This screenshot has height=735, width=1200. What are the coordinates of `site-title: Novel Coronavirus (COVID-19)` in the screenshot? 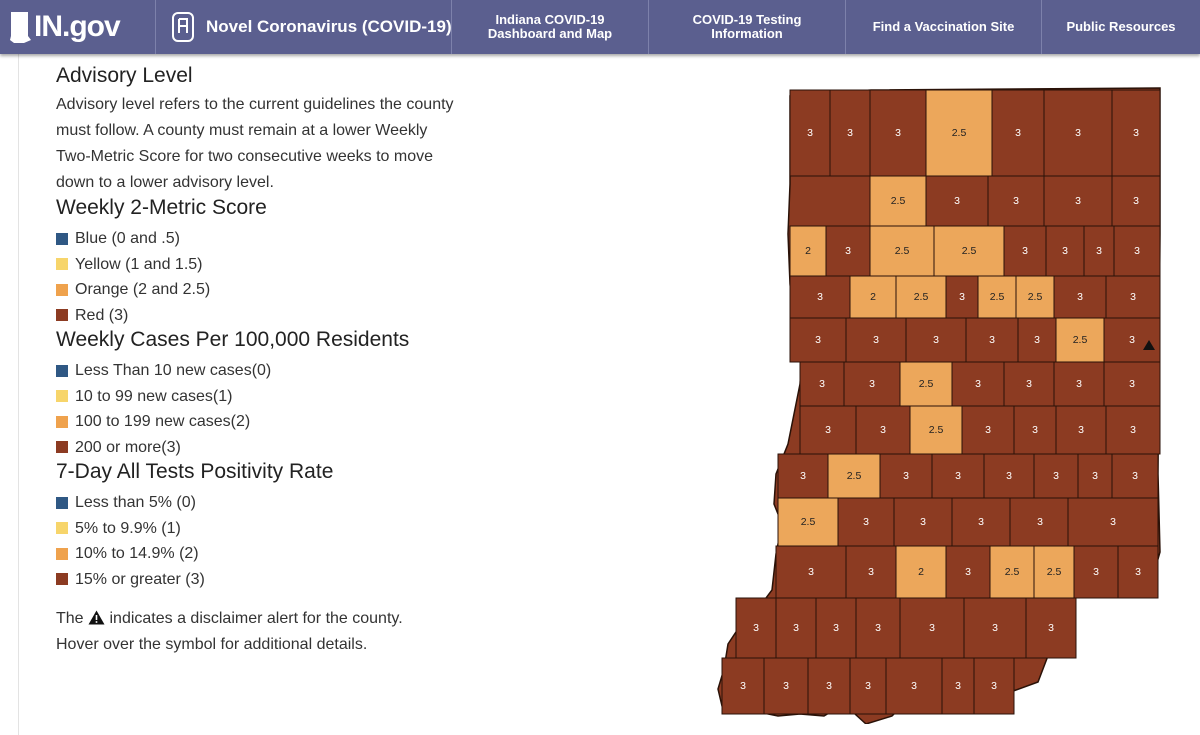 It's located at (329, 26).